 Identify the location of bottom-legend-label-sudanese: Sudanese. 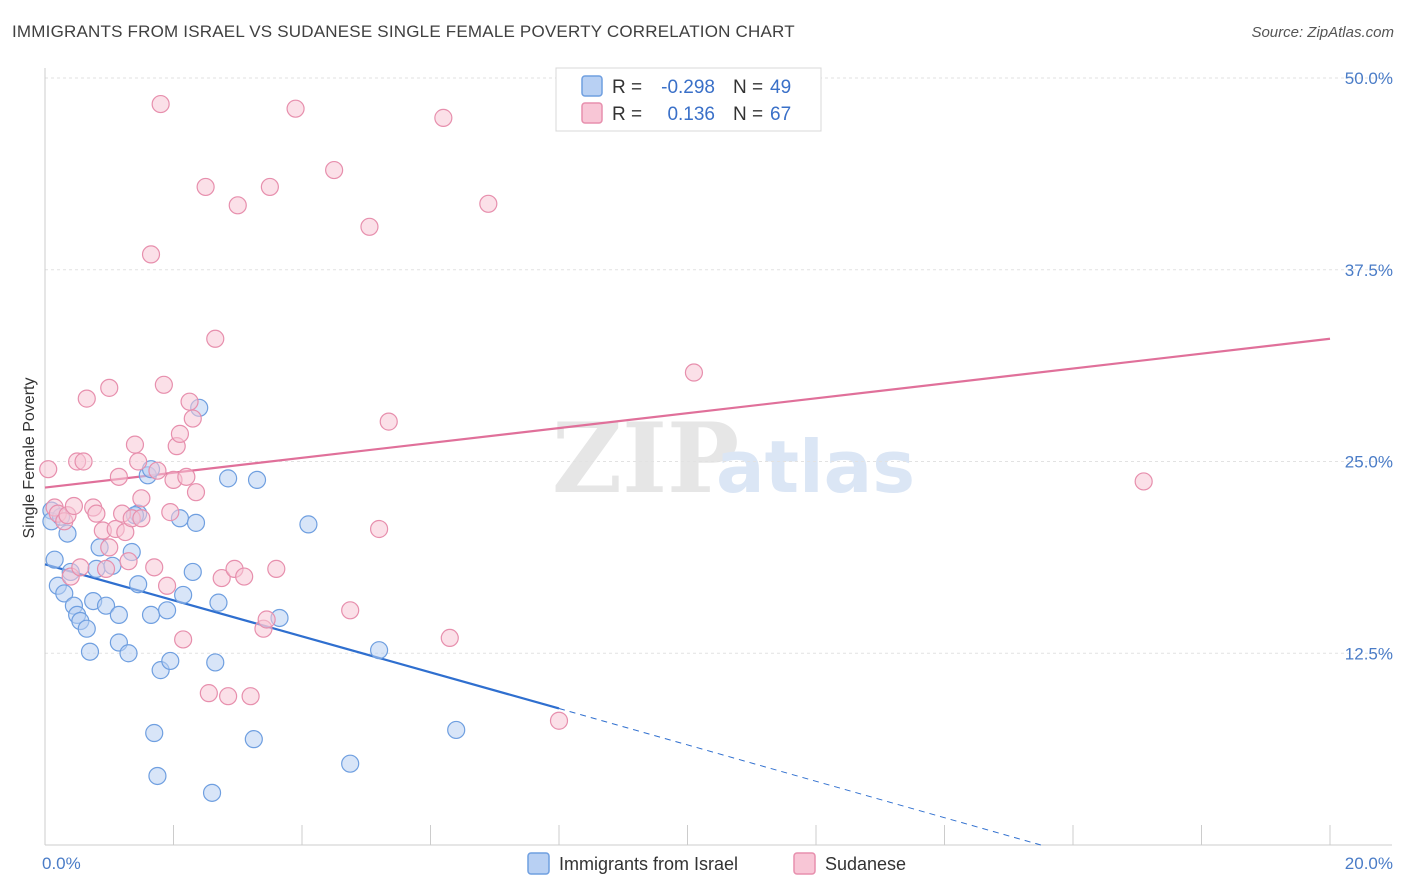
(865, 864).